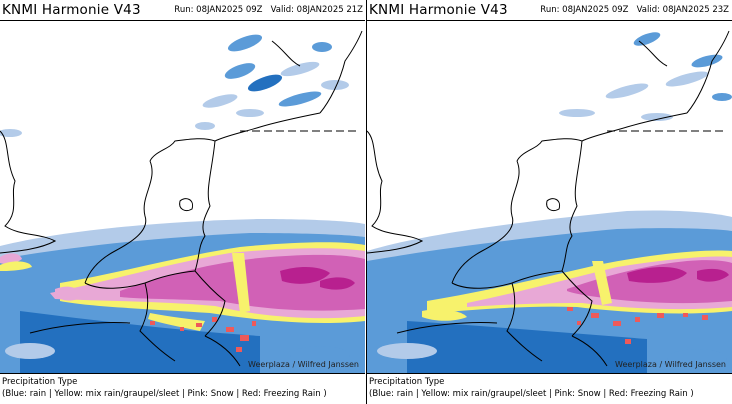  Describe the element at coordinates (634, 10) in the screenshot. I see `run-valid-info: Run: 08JAN2025 09Z Valid: 08JAN2025 23Z` at that location.